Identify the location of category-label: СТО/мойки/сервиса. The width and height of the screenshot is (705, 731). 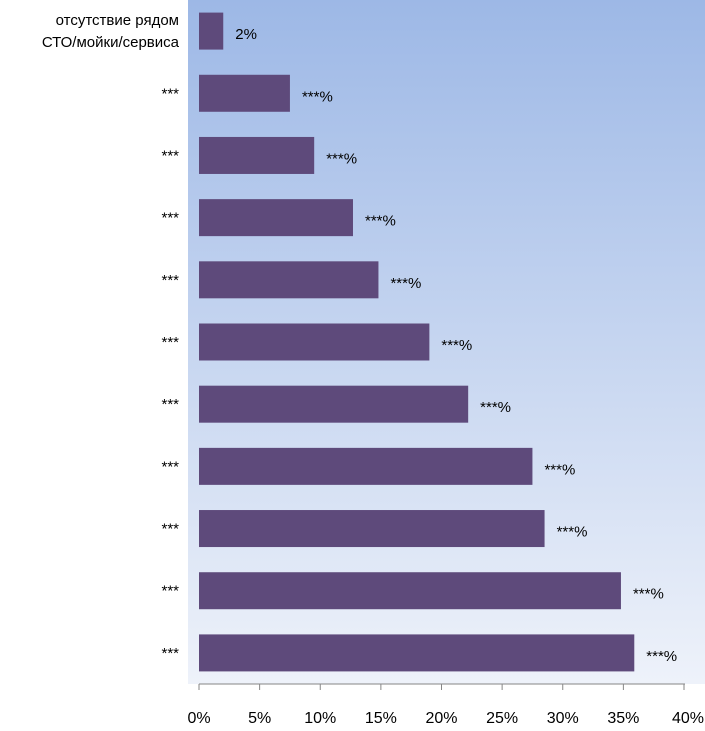
(111, 42).